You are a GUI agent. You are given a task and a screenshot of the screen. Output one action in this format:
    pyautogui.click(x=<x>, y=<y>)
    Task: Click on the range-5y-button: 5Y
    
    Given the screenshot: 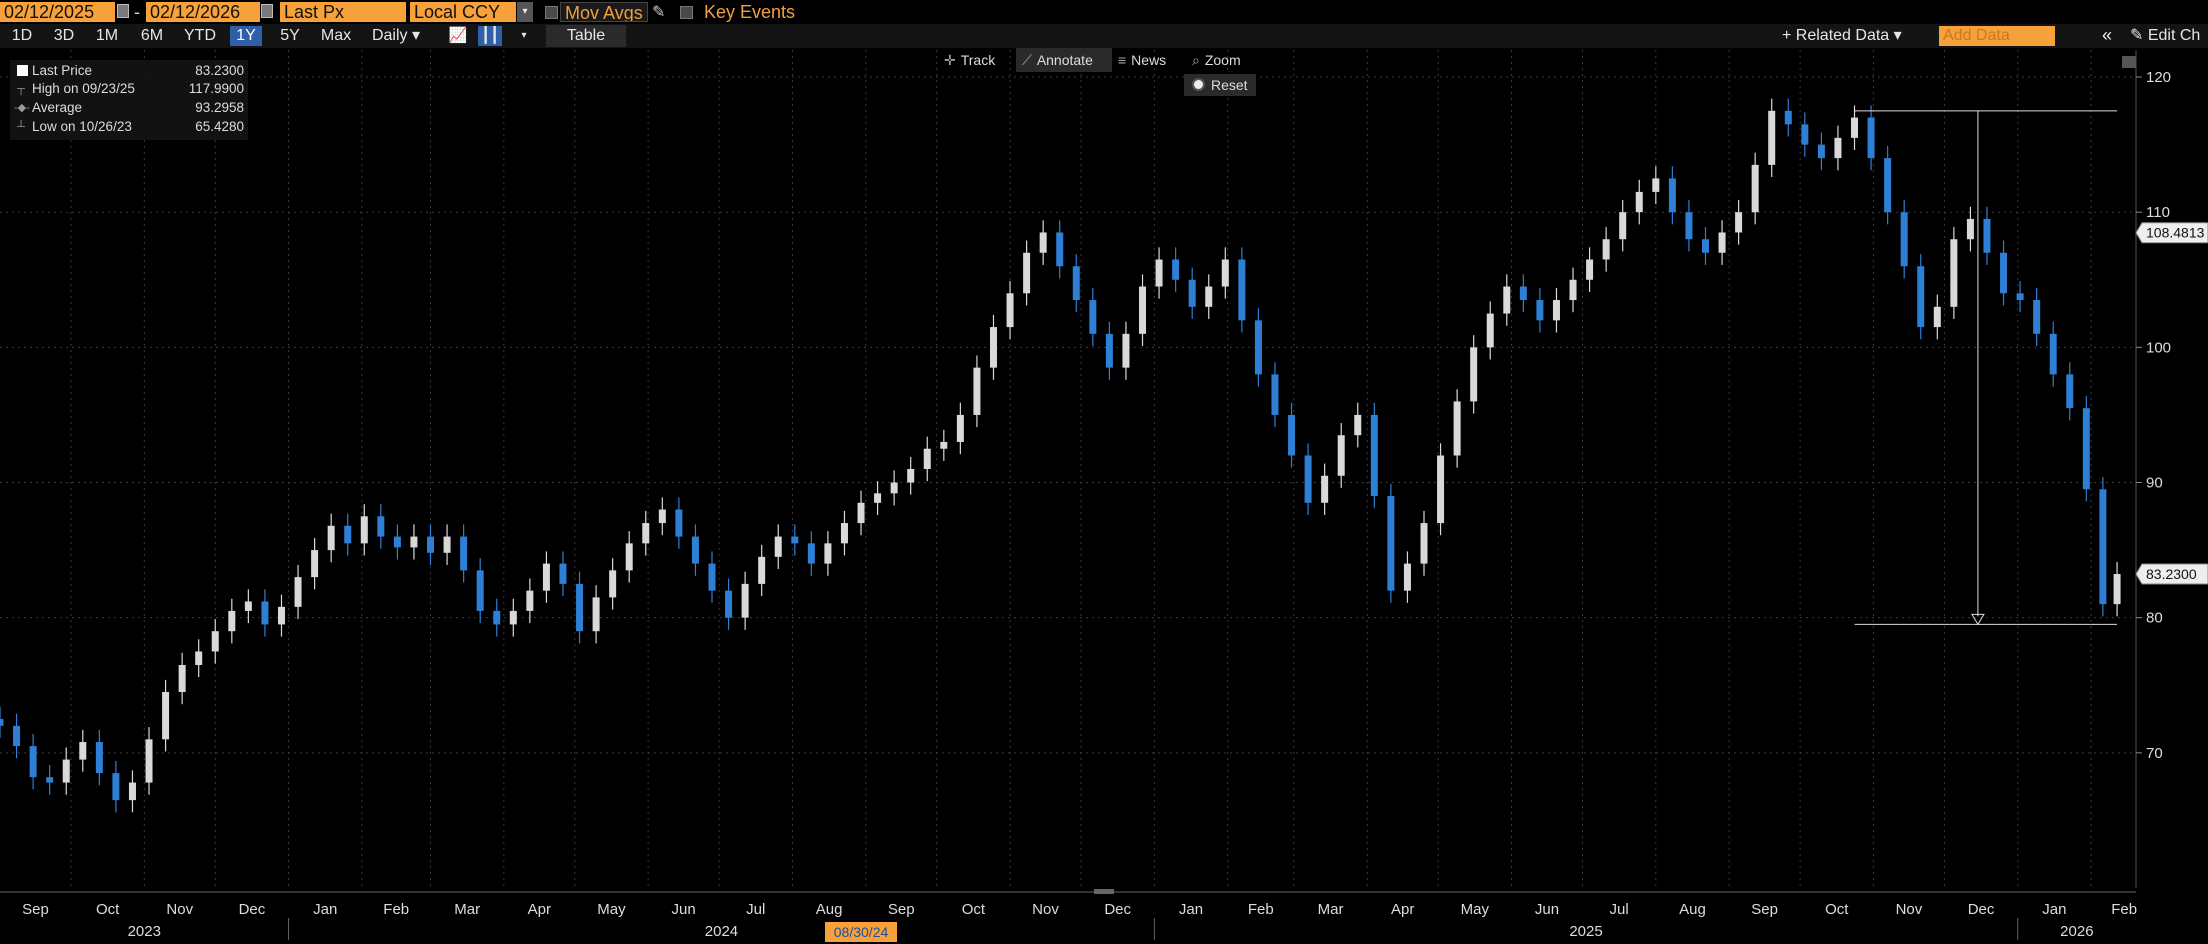 What is the action you would take?
    pyautogui.click(x=290, y=35)
    